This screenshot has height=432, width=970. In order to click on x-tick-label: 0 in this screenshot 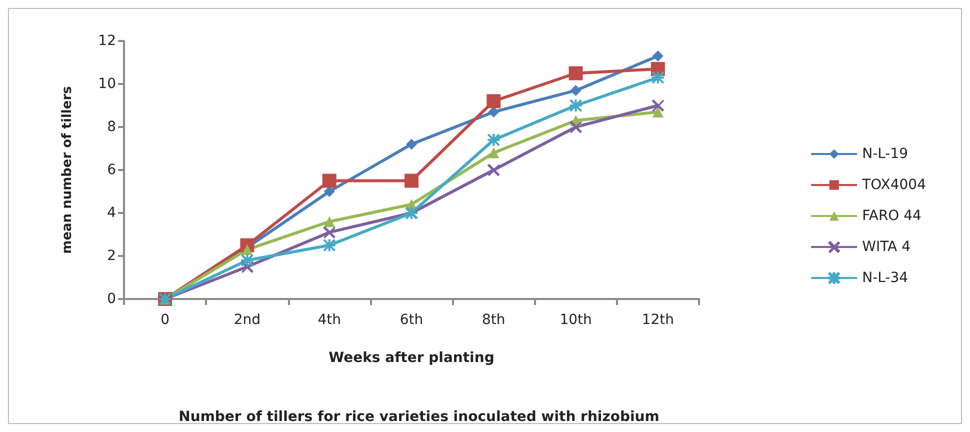, I will do `click(165, 320)`.